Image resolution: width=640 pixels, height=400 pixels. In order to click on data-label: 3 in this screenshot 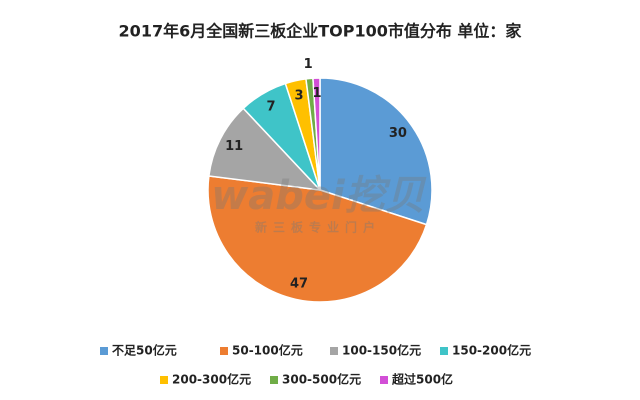, I will do `click(298, 95)`.